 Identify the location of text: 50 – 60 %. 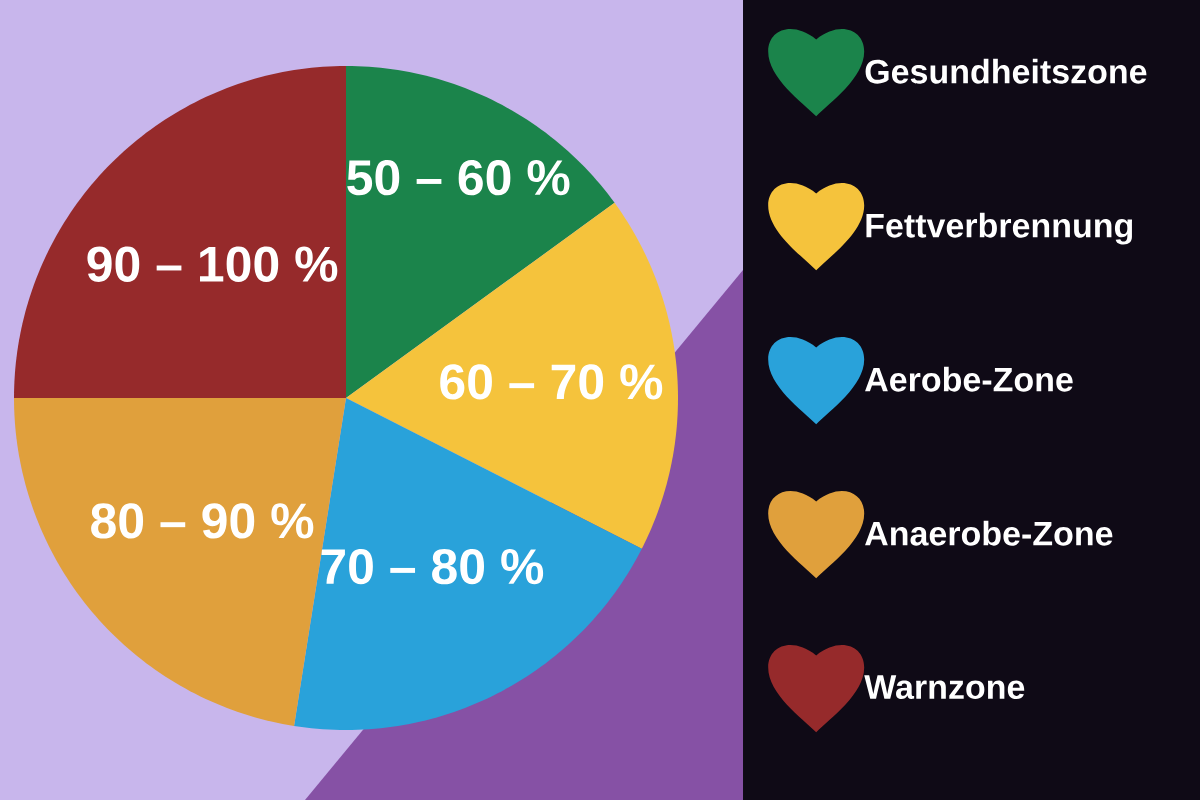
(458, 177).